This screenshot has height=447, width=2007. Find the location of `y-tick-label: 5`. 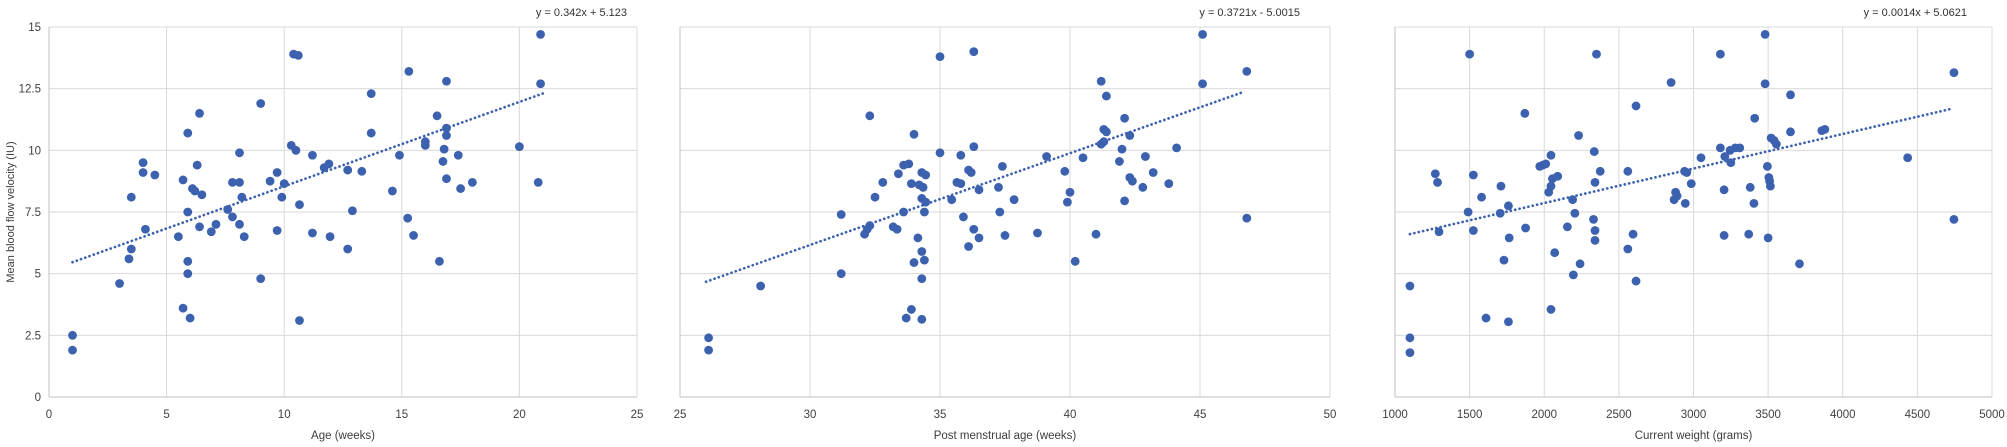

y-tick-label: 5 is located at coordinates (38, 275).